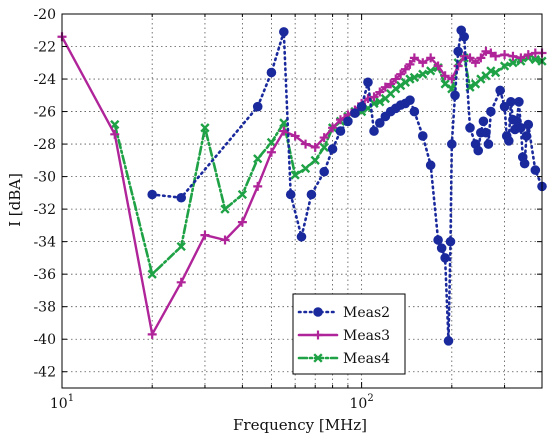  Describe the element at coordinates (44, 80) in the screenshot. I see `y-tick-label: -24` at that location.